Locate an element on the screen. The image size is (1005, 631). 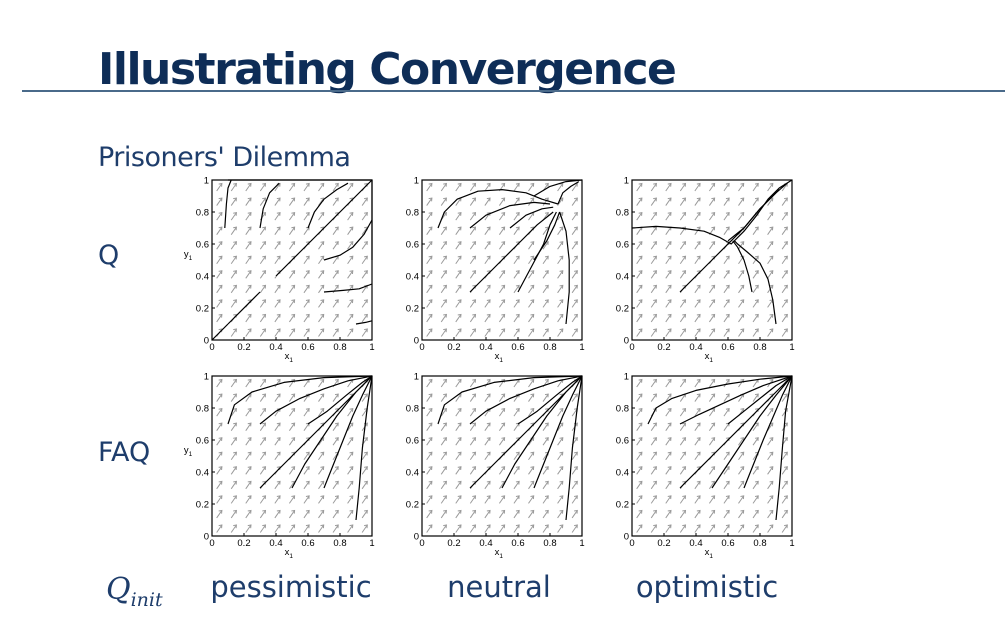
y-tick-label: 0 is located at coordinates (206, 537).